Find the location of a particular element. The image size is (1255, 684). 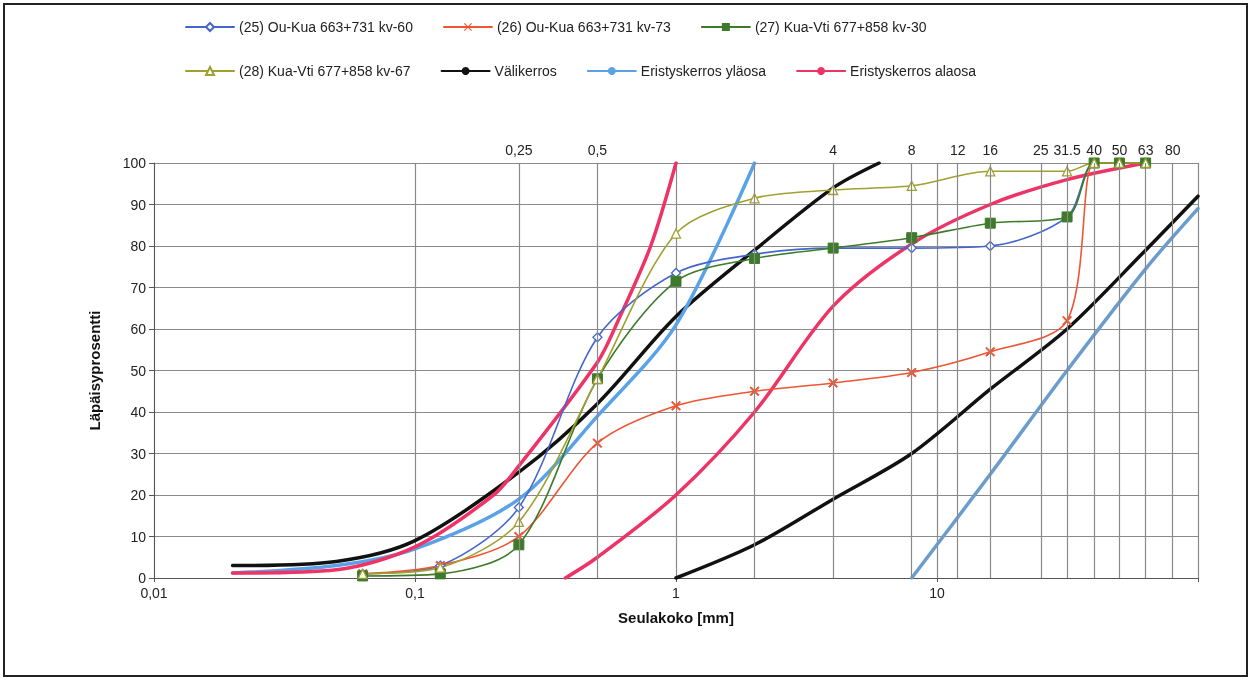

ref-line-label: 0,5 is located at coordinates (597, 150).